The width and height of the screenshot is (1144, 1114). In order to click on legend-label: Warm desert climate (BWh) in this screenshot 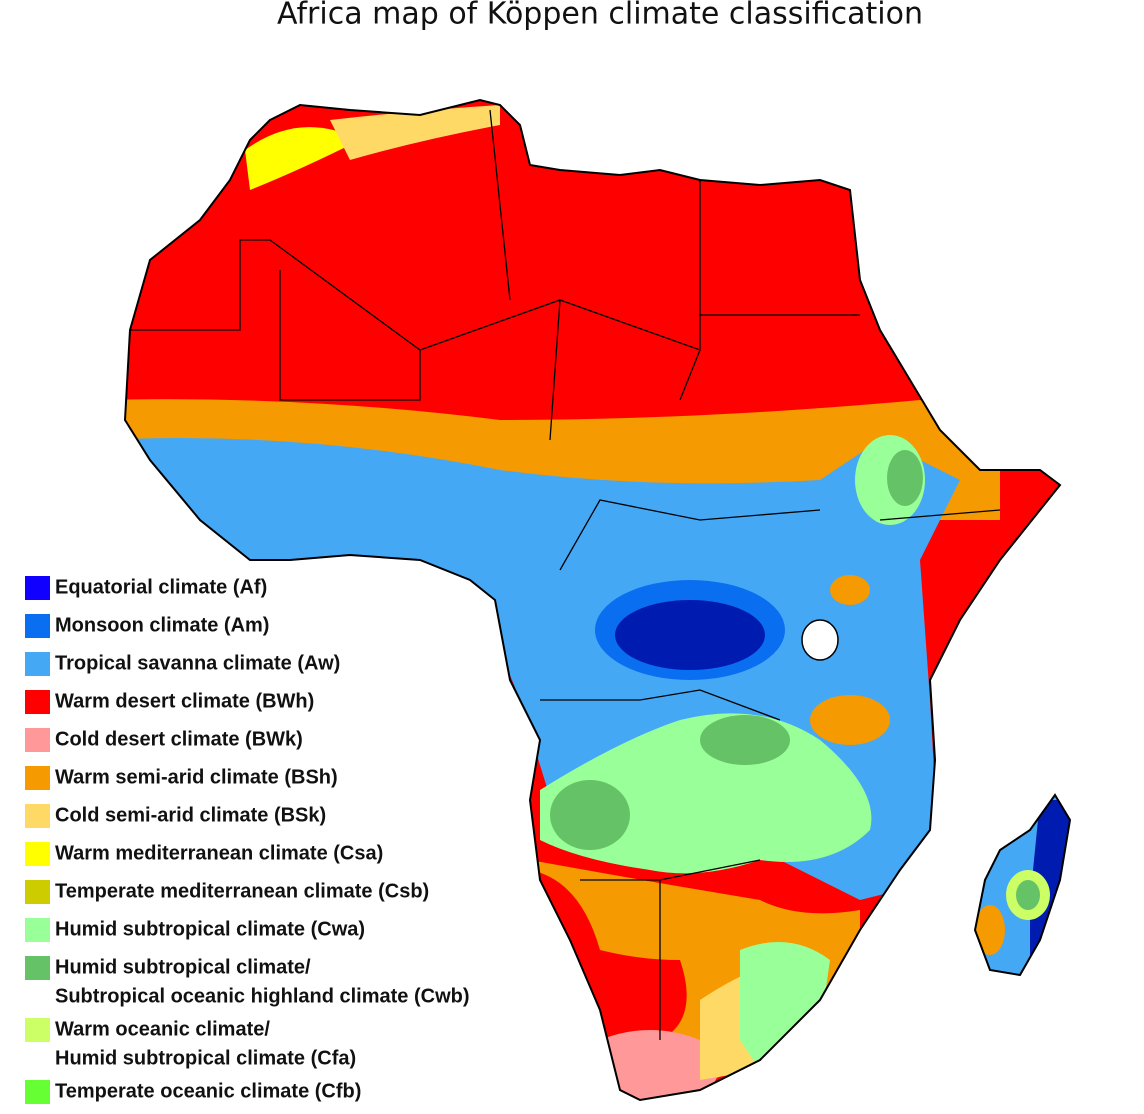, I will do `click(184, 701)`.